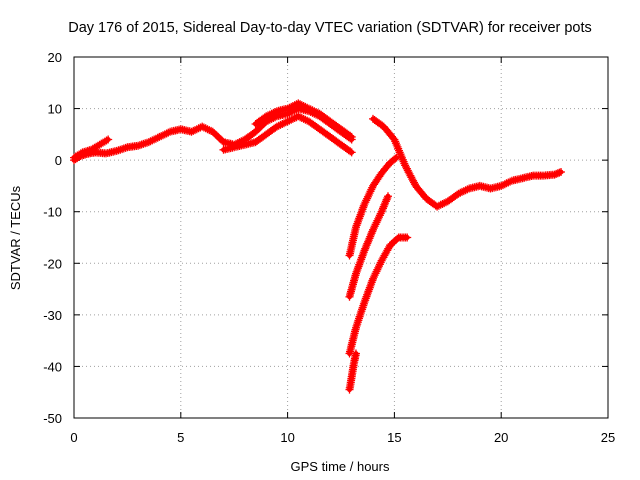 The width and height of the screenshot is (640, 480). I want to click on y-tick-label: -50, so click(52, 418).